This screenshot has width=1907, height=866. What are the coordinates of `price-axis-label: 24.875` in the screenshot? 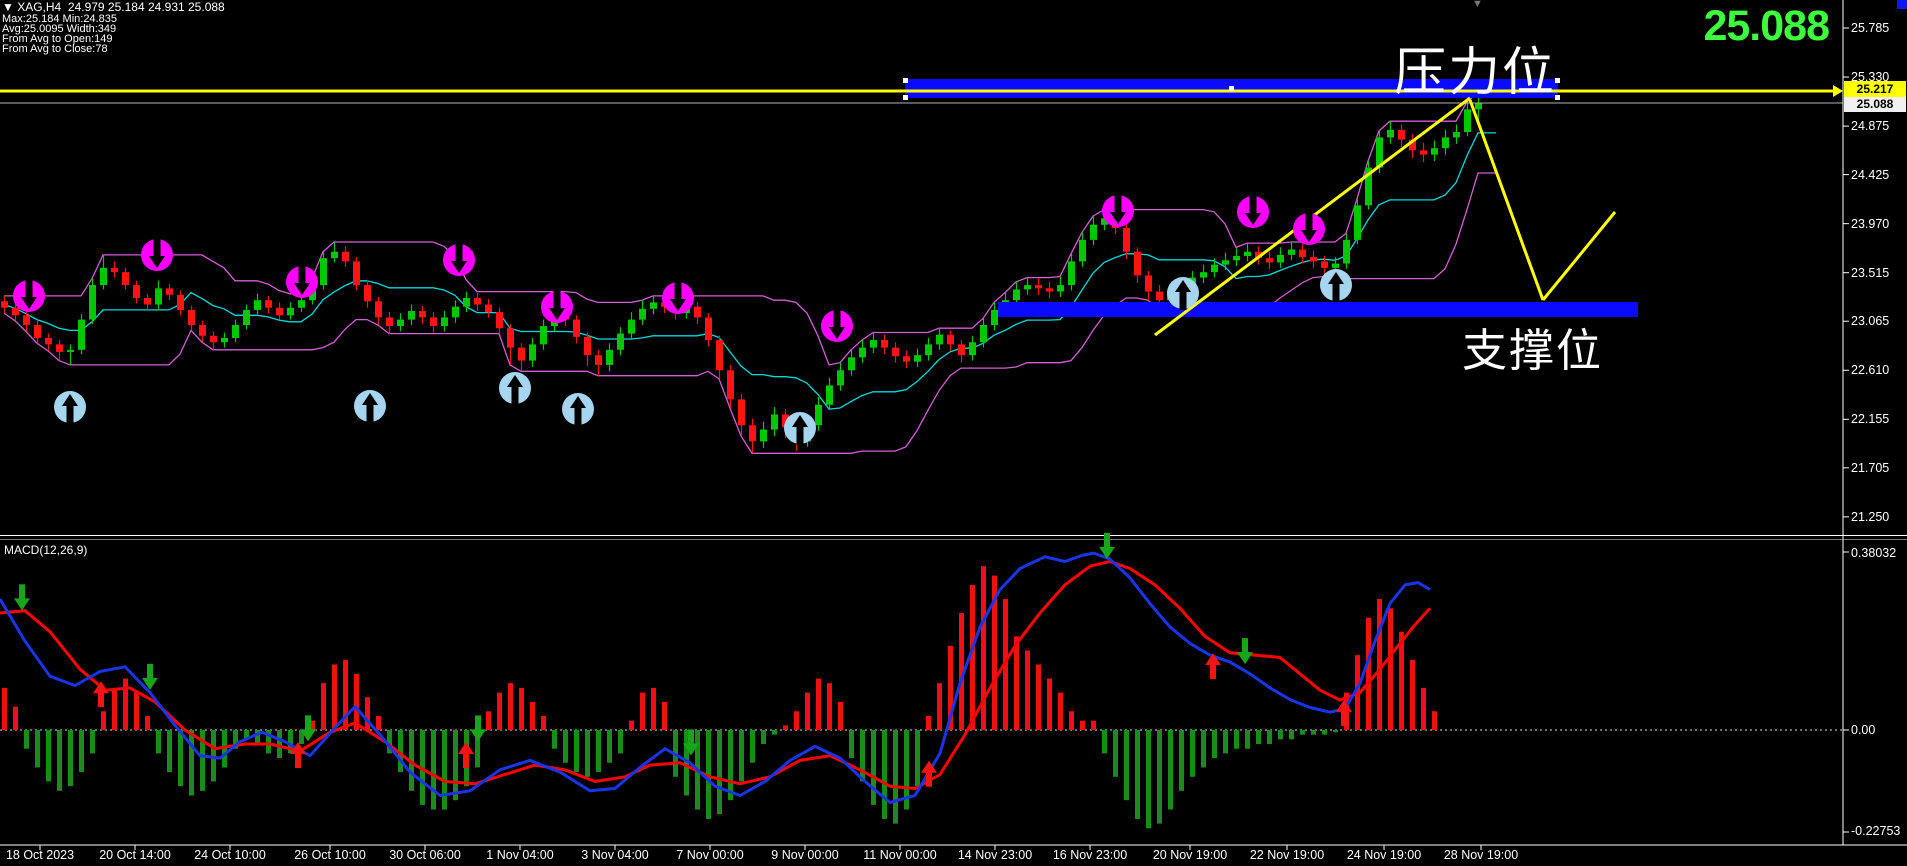 It's located at (1870, 126).